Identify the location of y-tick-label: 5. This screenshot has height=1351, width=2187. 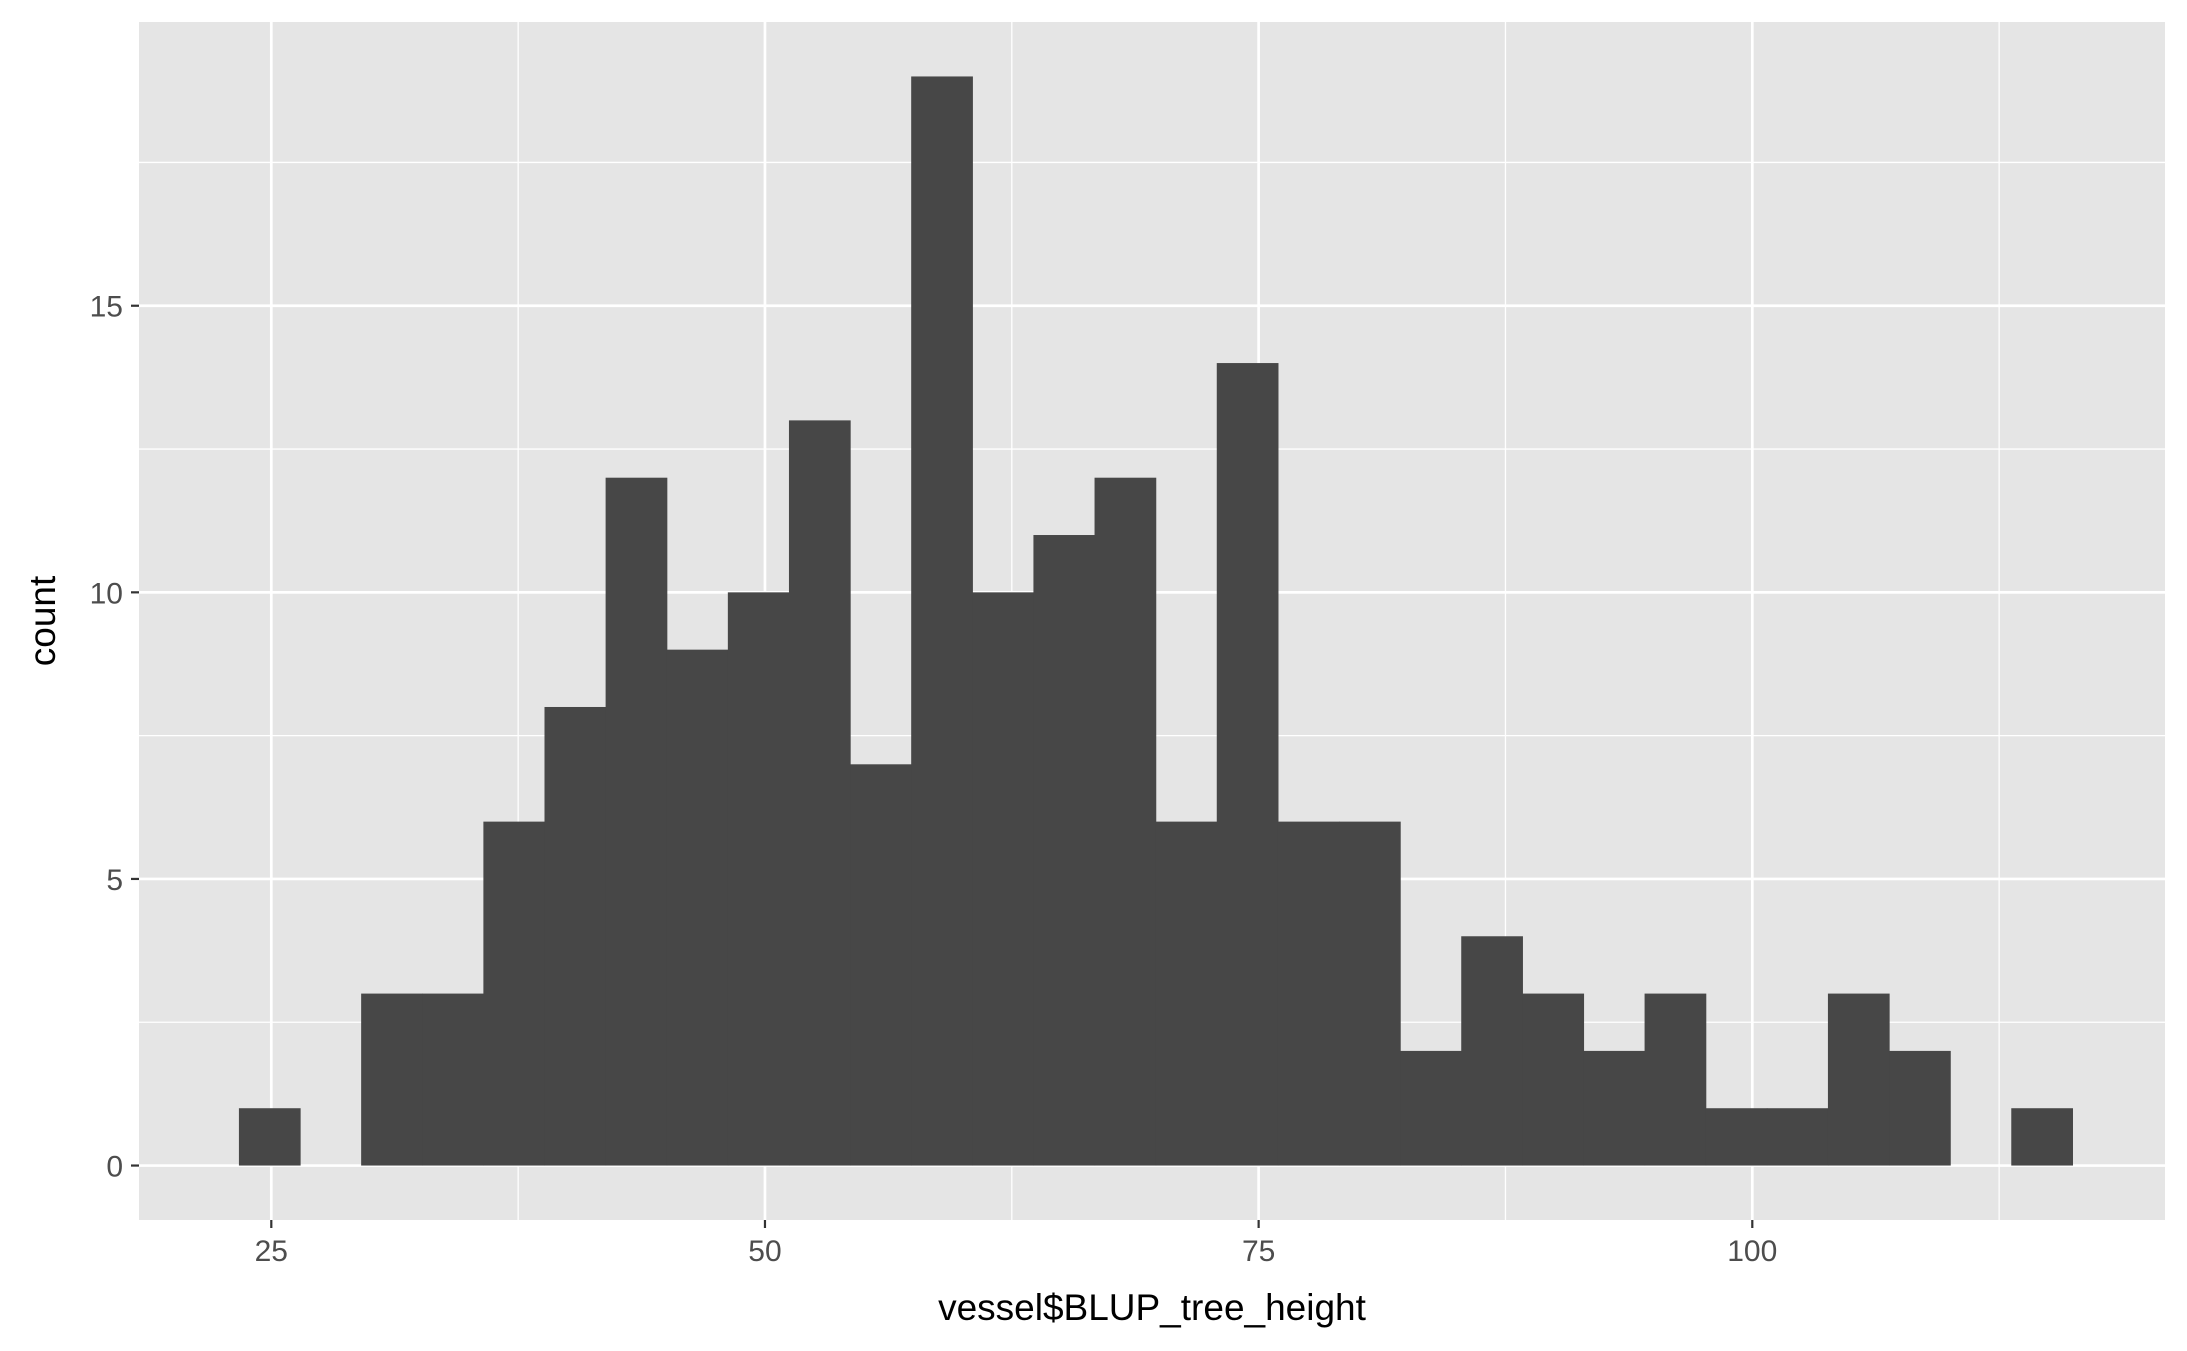
(114, 880).